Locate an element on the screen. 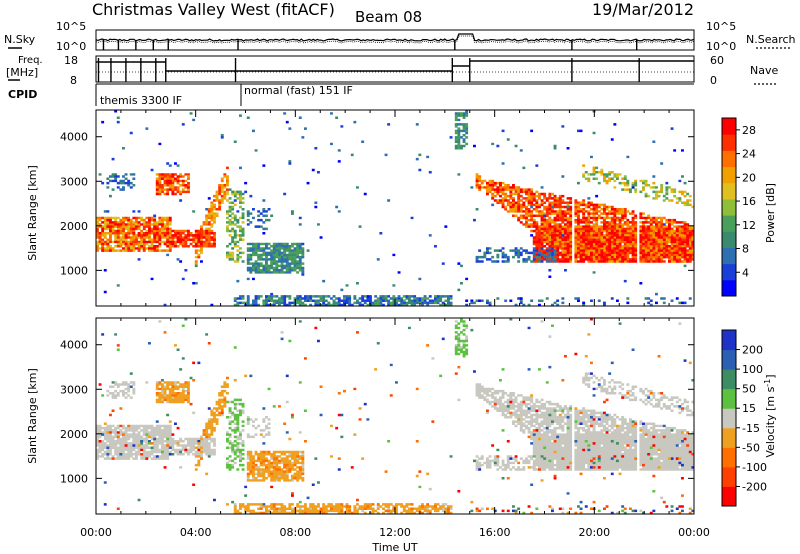 This screenshot has width=800, height=554. velocity-colorbar-tick: -50 is located at coordinates (751, 447).